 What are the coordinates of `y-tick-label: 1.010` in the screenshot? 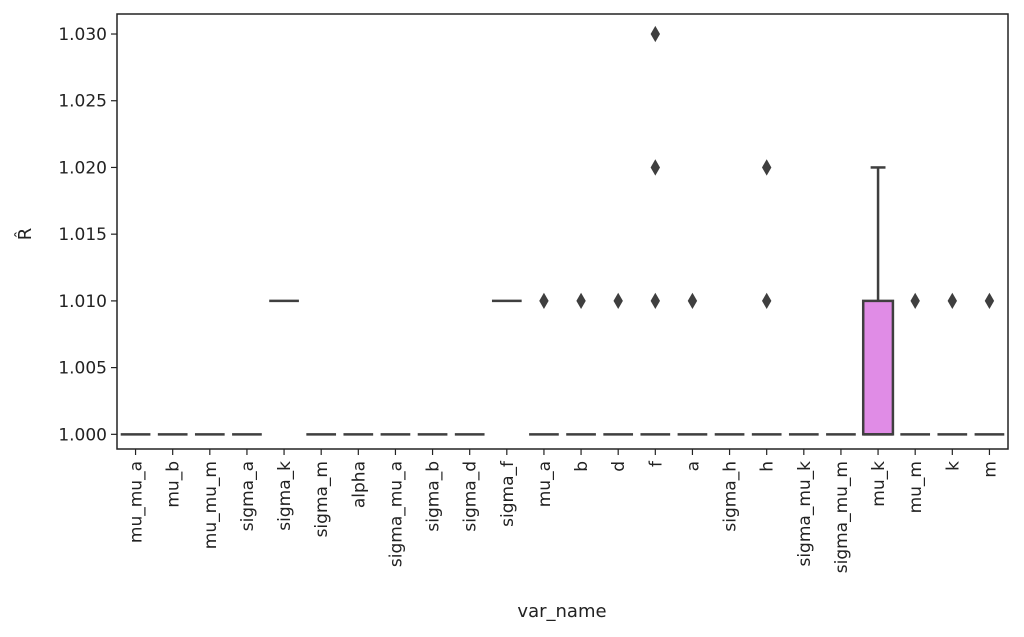 It's located at (82, 302).